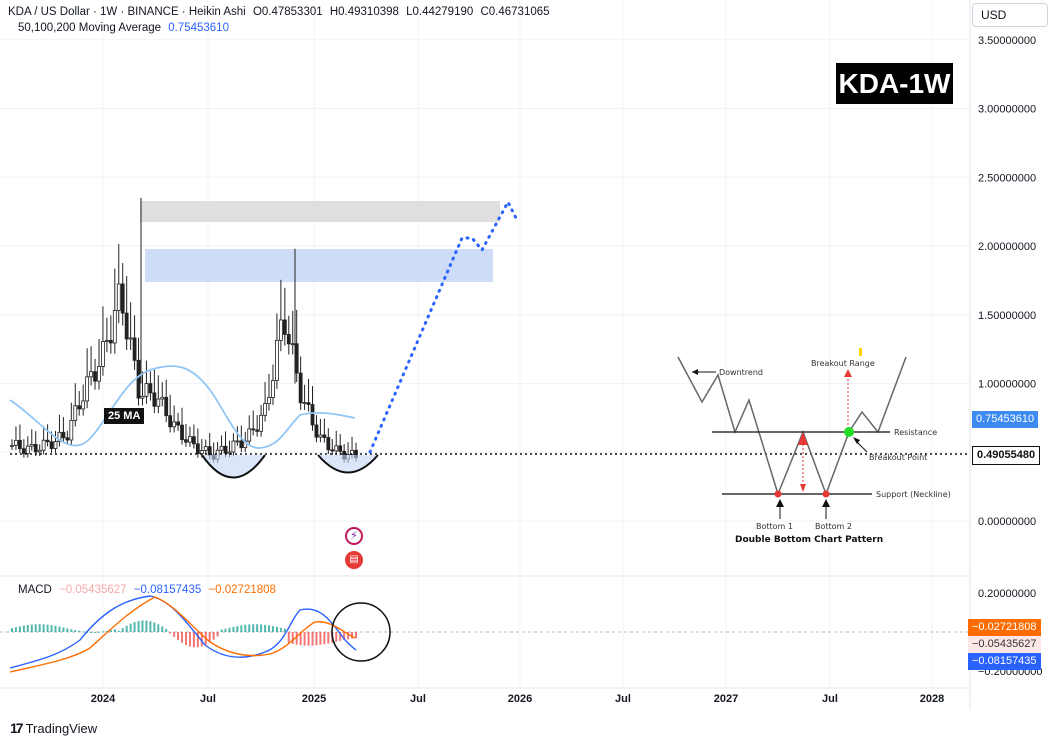 Image resolution: width=1063 pixels, height=747 pixels. Describe the element at coordinates (182, 407) in the screenshot. I see `moving-average-line` at that location.